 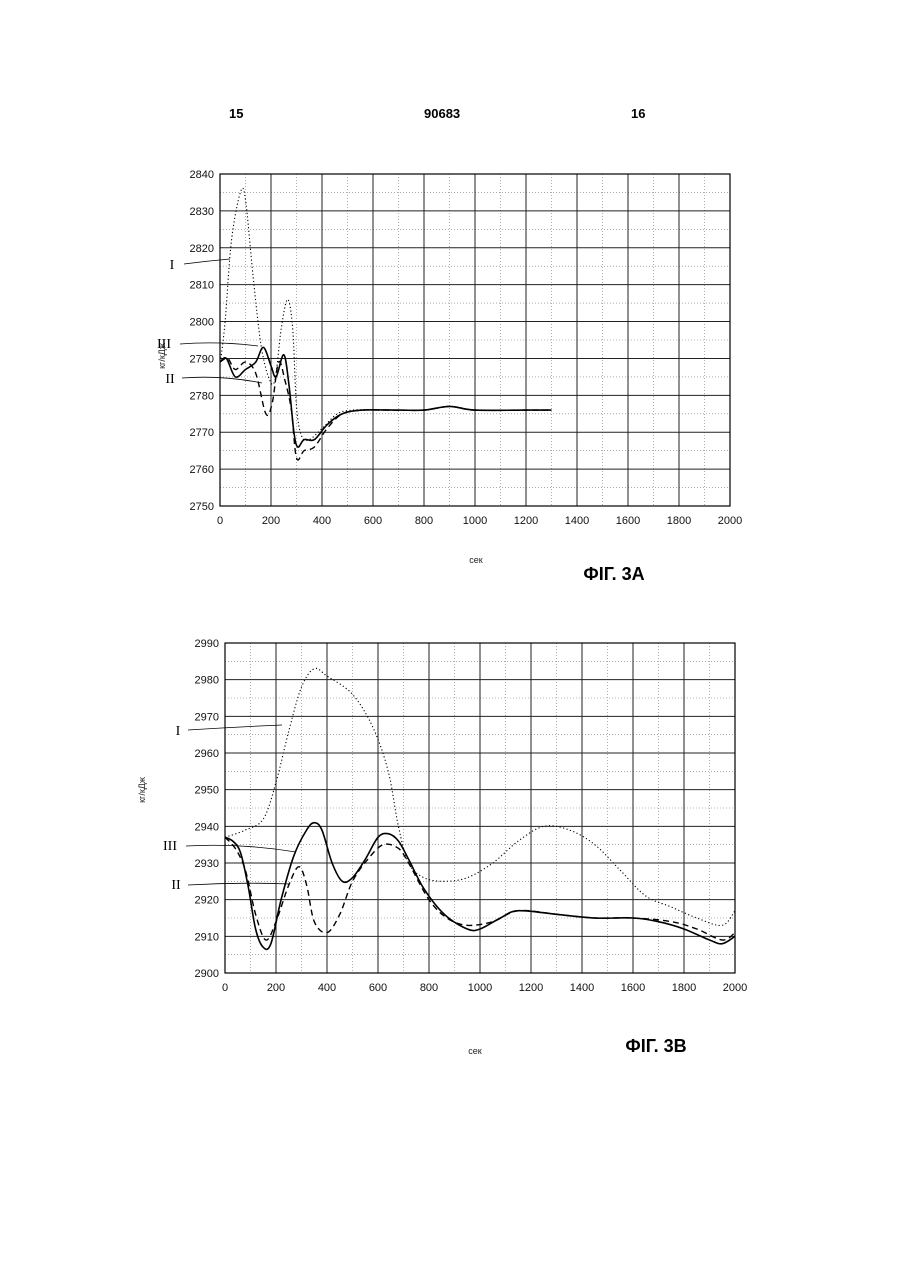 What do you see at coordinates (207, 644) in the screenshot?
I see `y-tick-label: 2990` at bounding box center [207, 644].